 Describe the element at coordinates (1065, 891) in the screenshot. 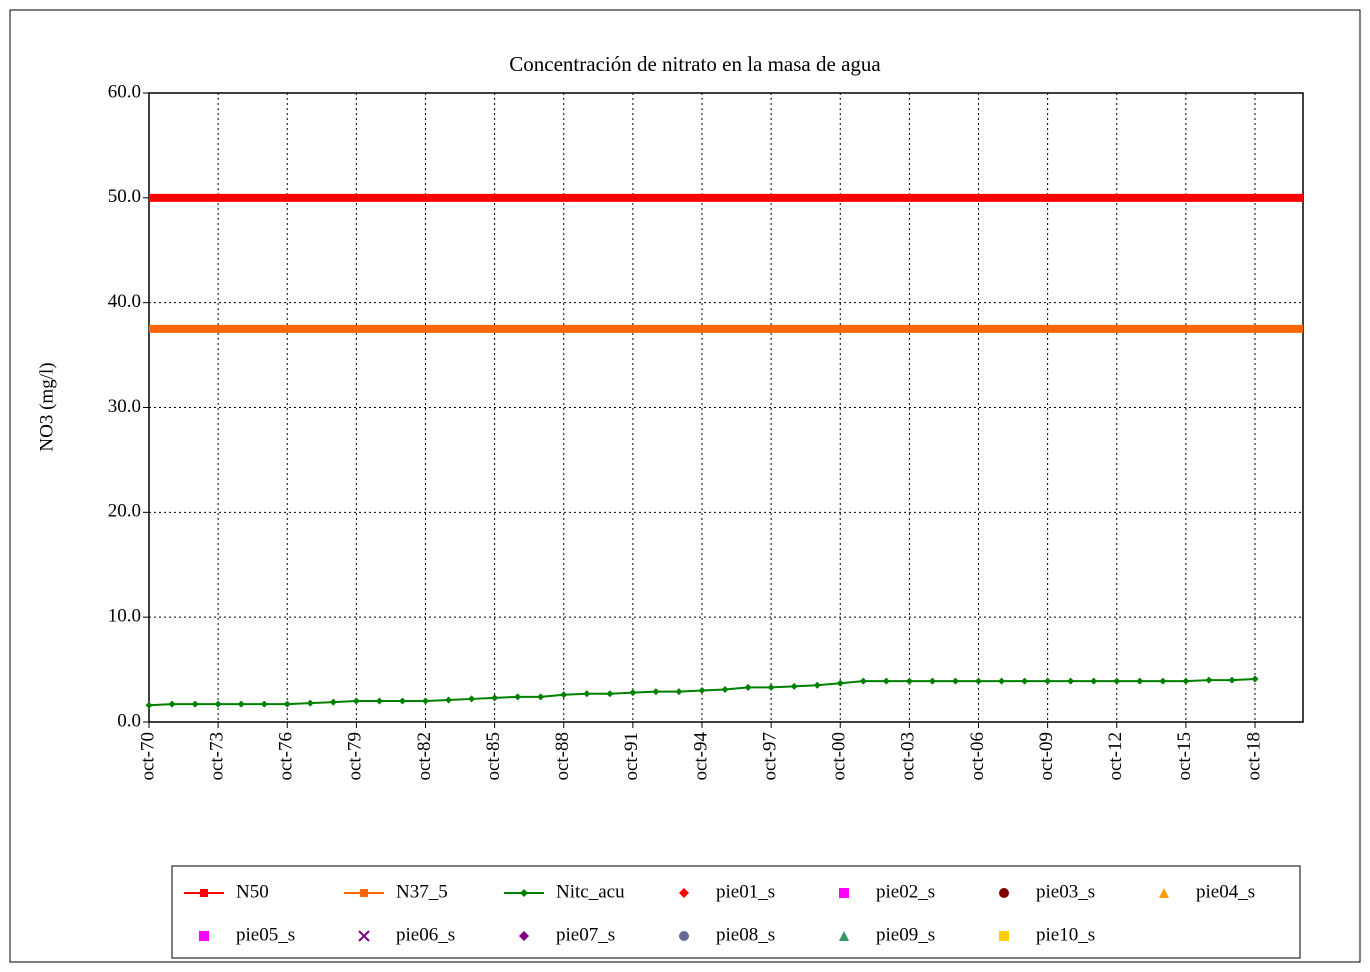

I see `legend-label: pie03_s` at that location.